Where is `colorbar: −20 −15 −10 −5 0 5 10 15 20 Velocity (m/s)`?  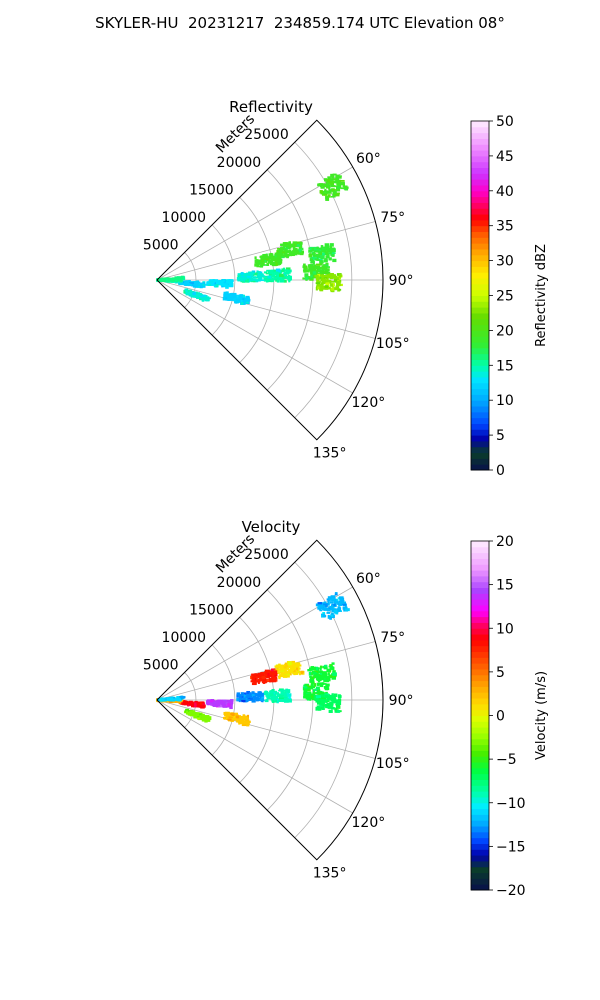 colorbar: −20 −15 −10 −5 0 5 10 15 20 Velocity (m/s) is located at coordinates (509, 716).